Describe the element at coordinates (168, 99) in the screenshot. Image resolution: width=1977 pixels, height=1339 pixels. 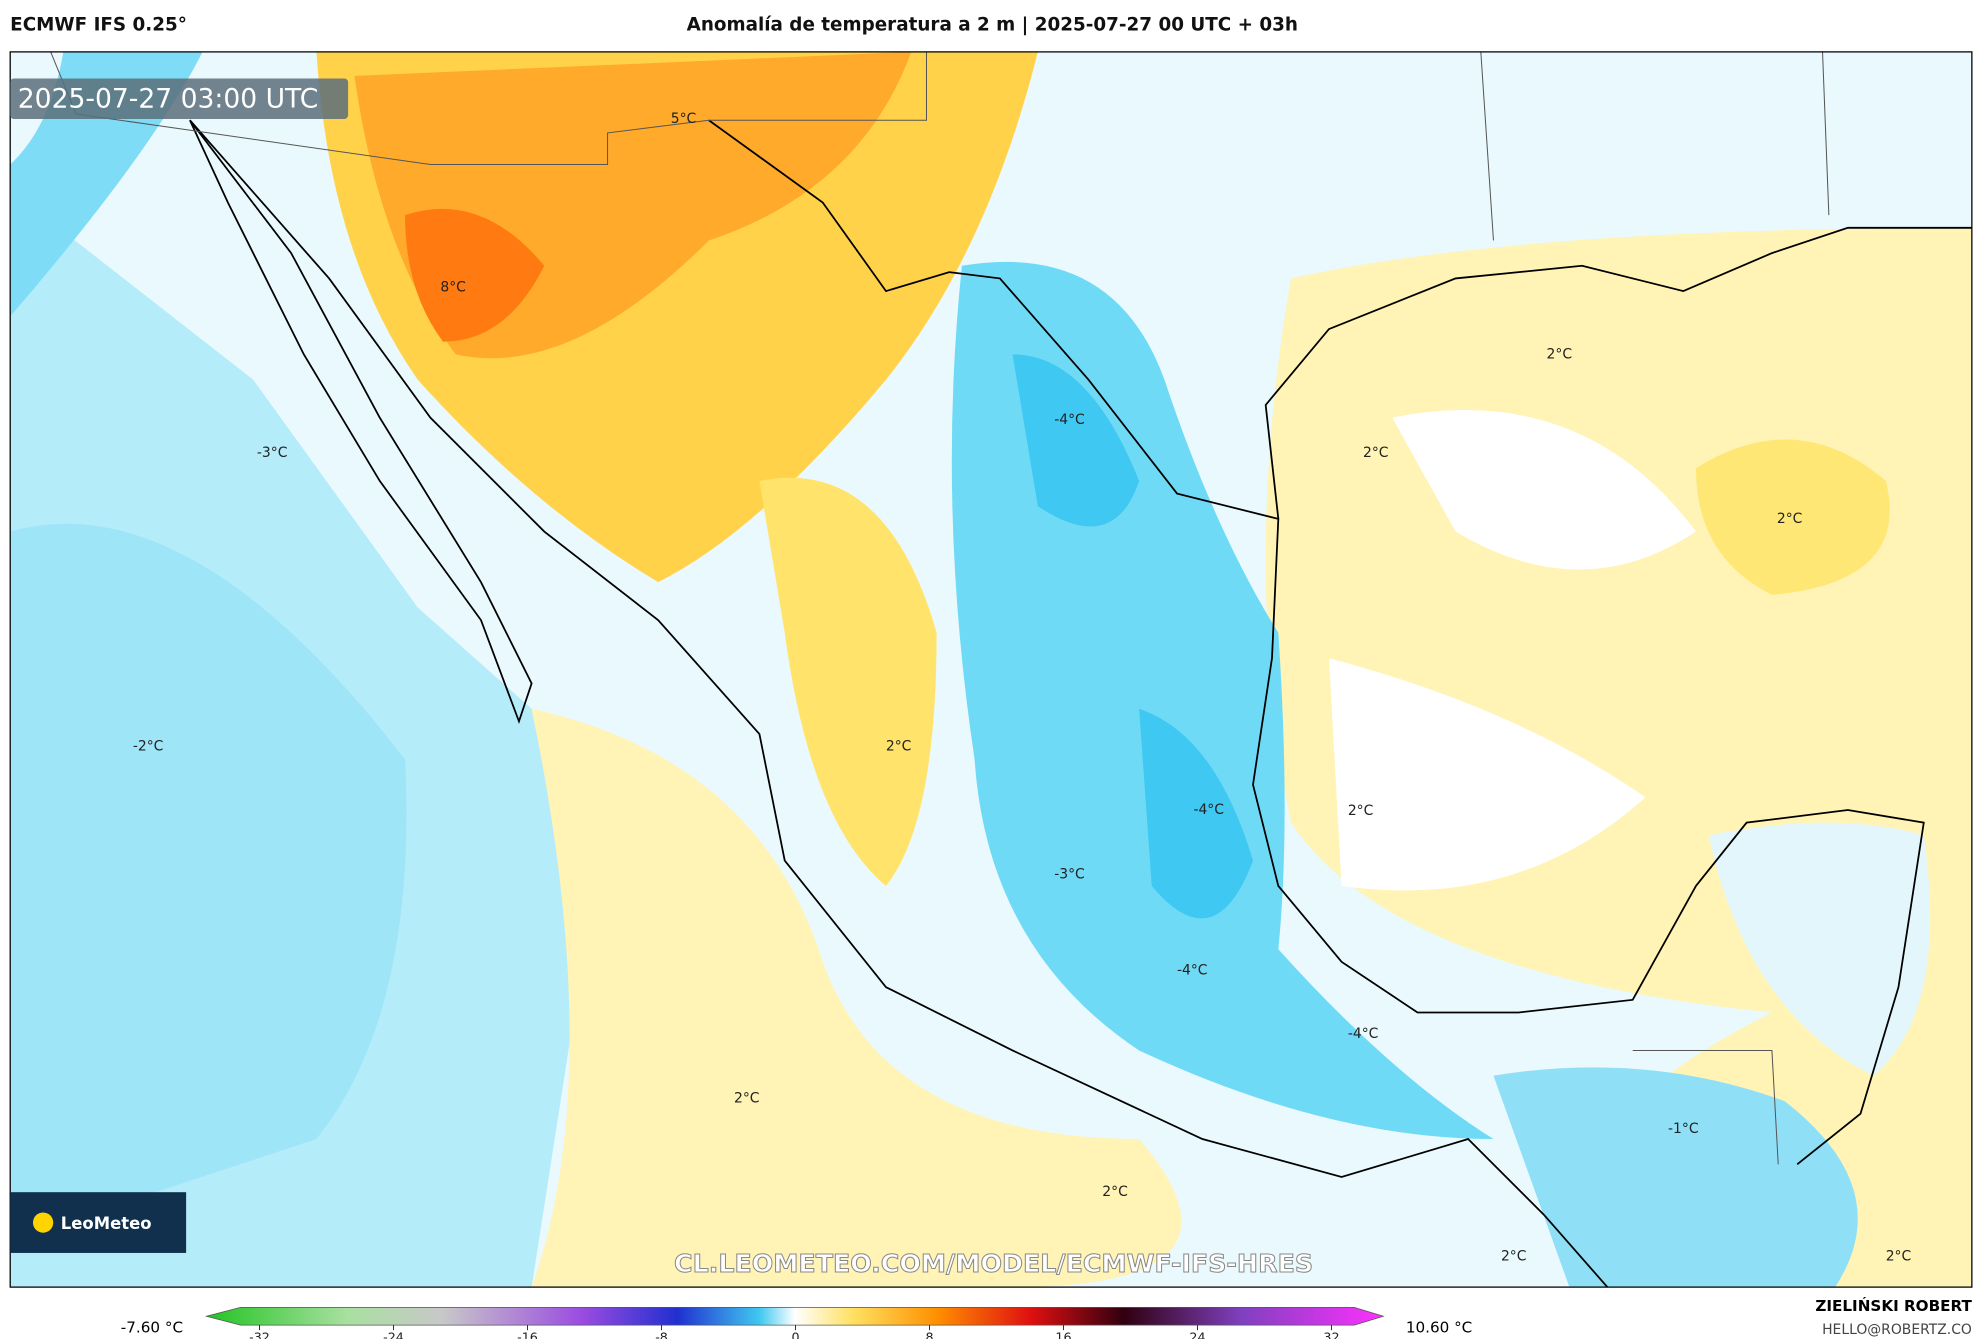
I see `timestamp: 2025-07-27 03:00 UTC` at that location.